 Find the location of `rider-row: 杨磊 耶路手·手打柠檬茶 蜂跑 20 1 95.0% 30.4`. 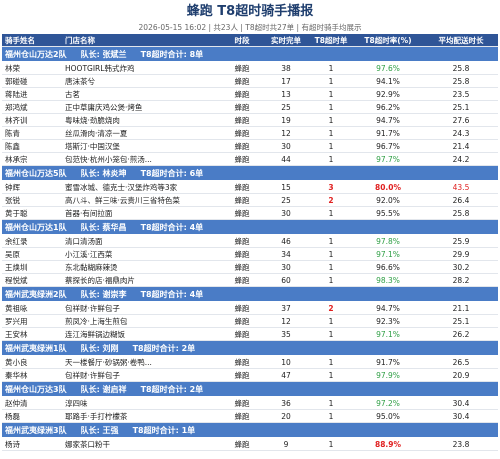

rider-row: 杨磊 耶路手·手打柠檬茶 蜂跑 20 1 95.0% 30.4 is located at coordinates (250, 416).